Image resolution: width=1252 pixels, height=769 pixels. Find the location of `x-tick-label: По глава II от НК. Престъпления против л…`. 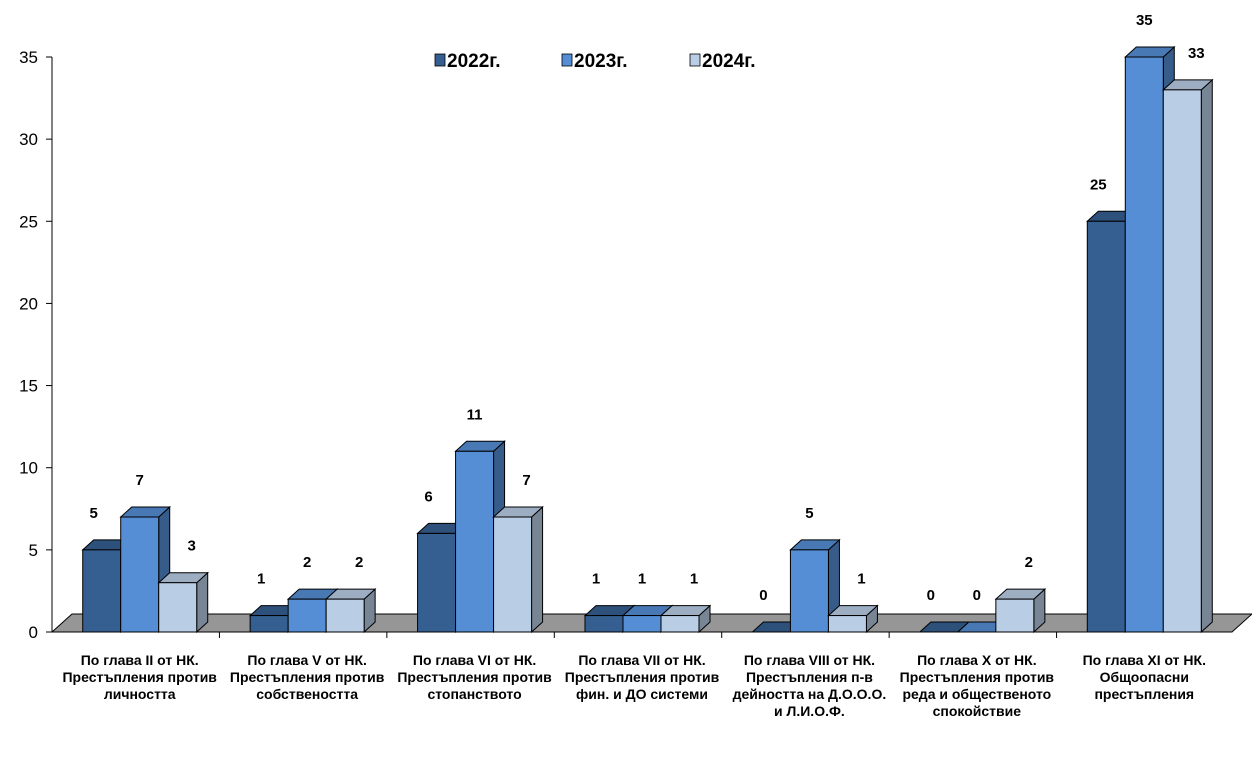

x-tick-label: По глава II от НК. Престъпления против л… is located at coordinates (139, 677).